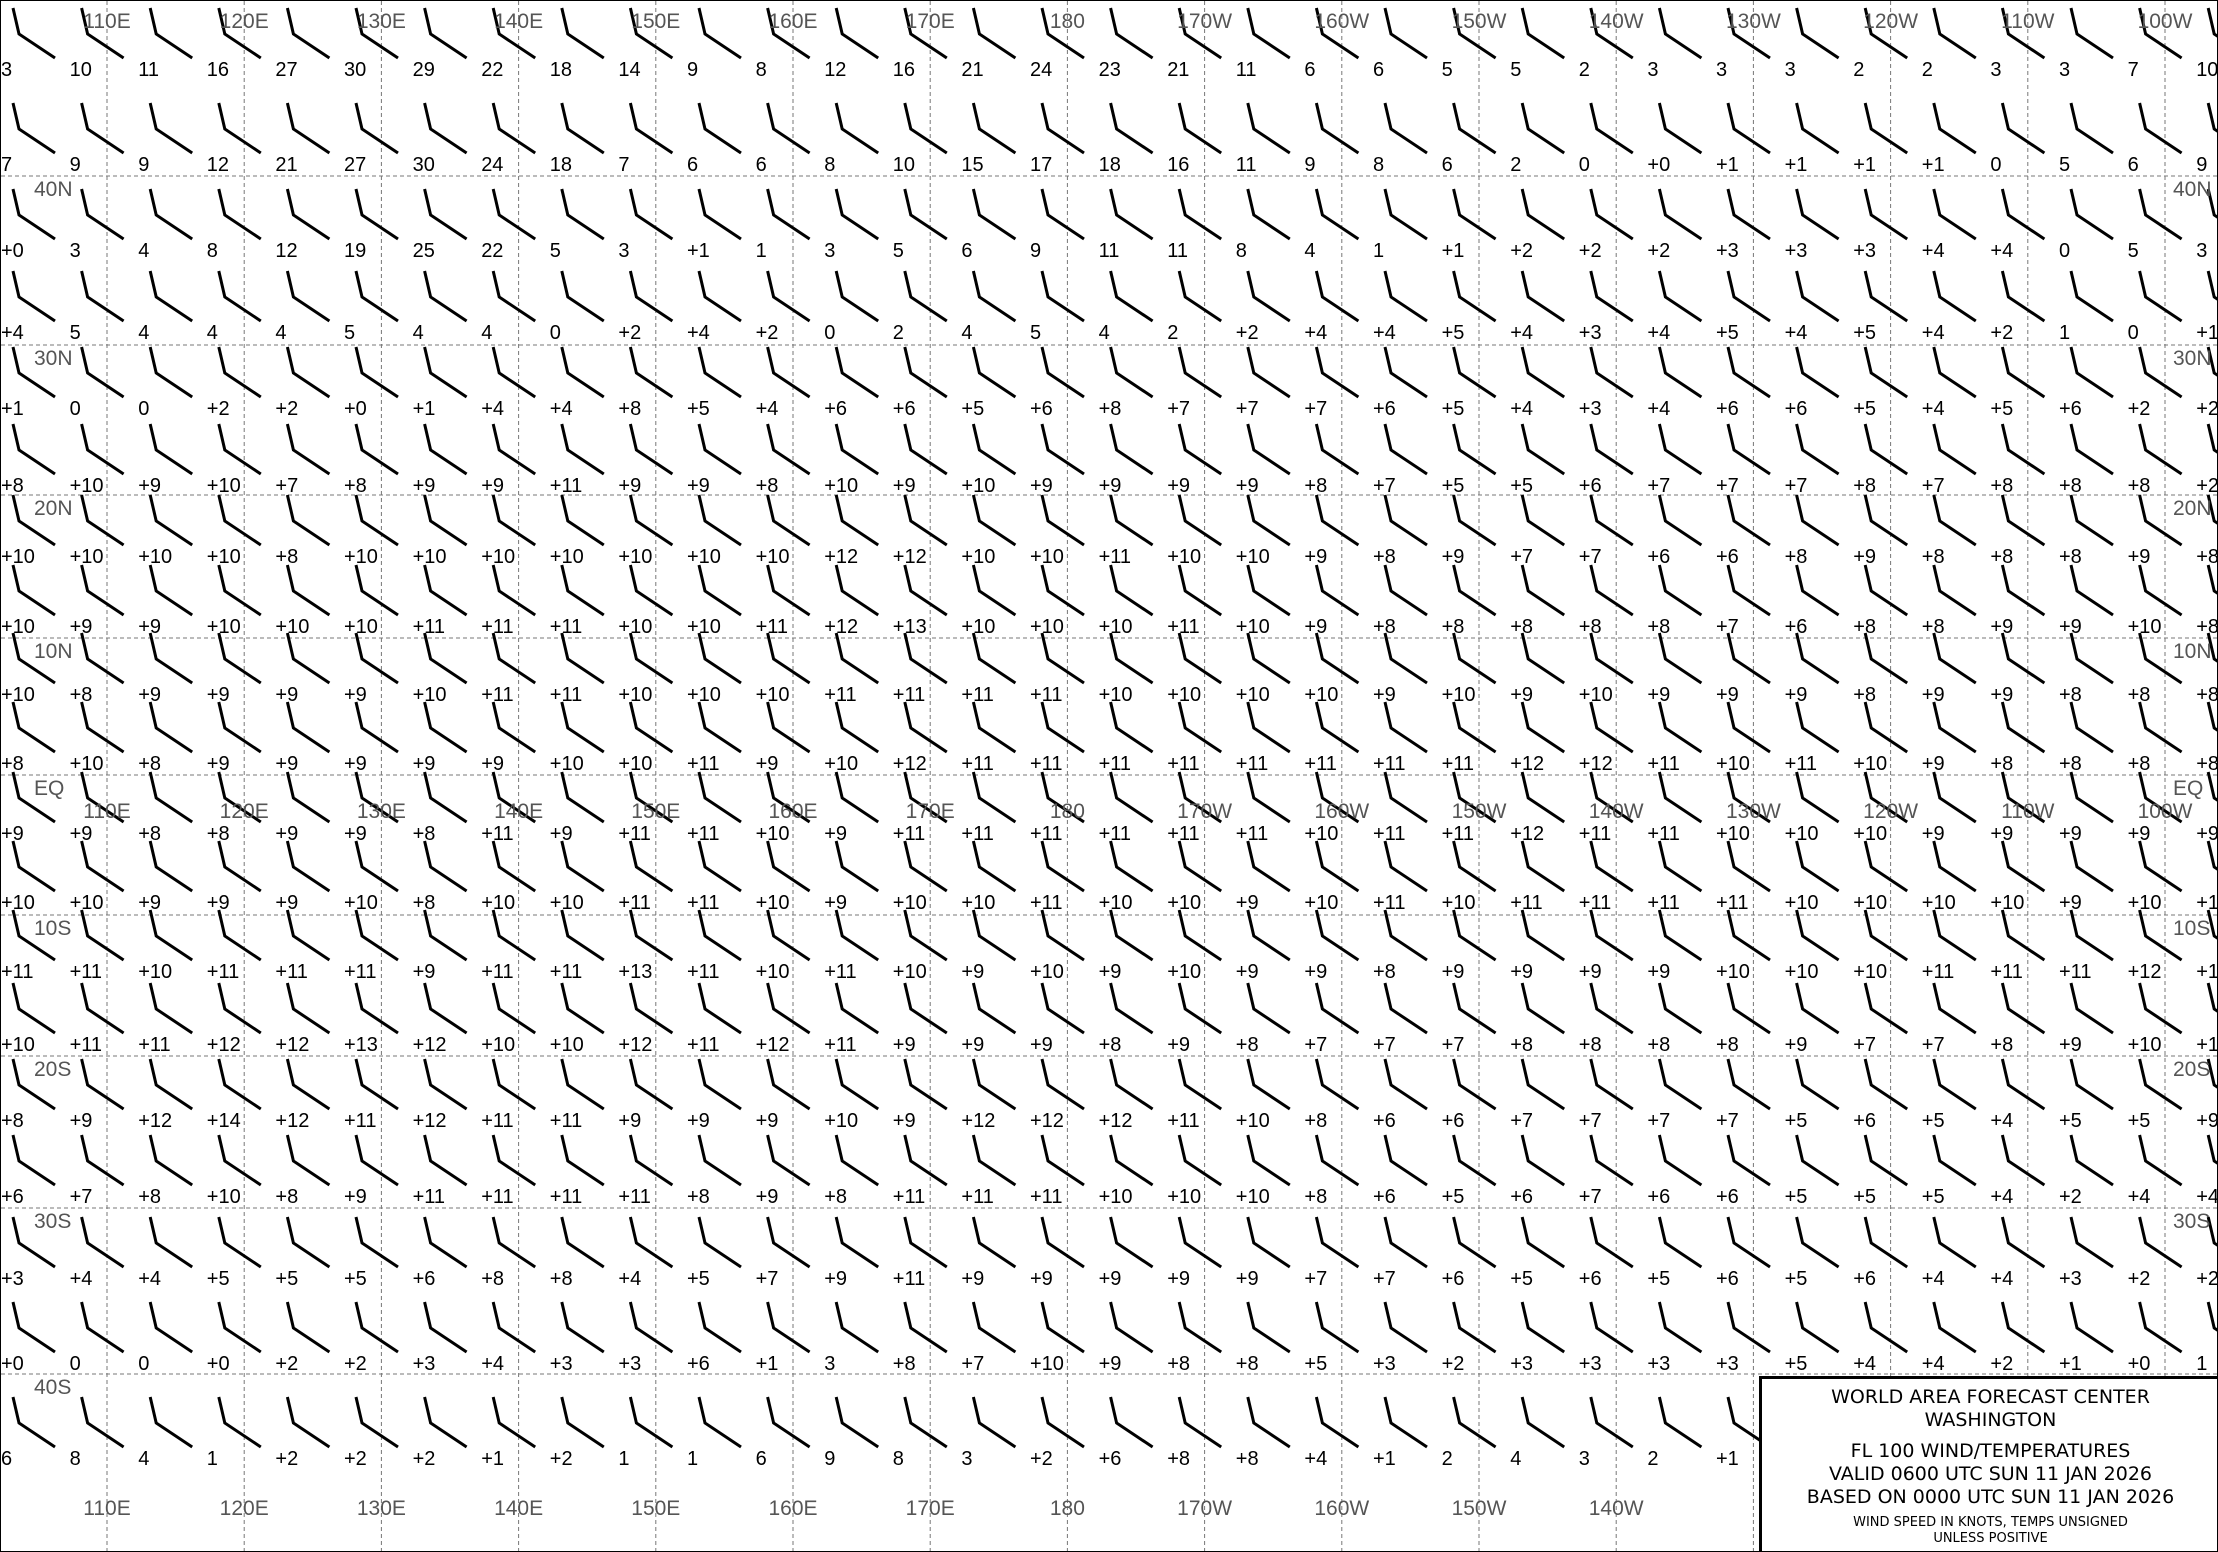 This screenshot has width=2218, height=1552. I want to click on station-temperature: 6, so click(761, 165).